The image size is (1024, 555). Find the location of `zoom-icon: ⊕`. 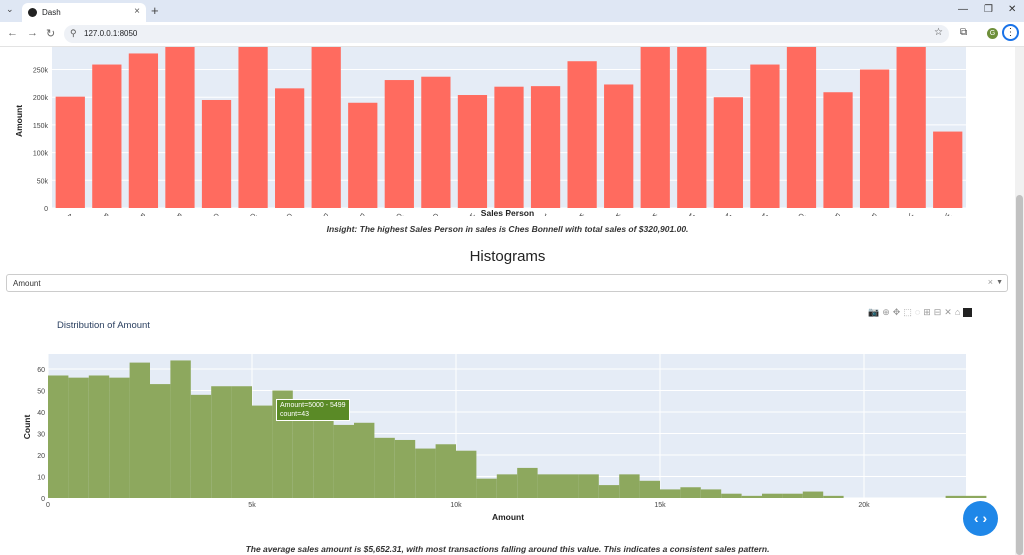

zoom-icon: ⊕ is located at coordinates (887, 312).